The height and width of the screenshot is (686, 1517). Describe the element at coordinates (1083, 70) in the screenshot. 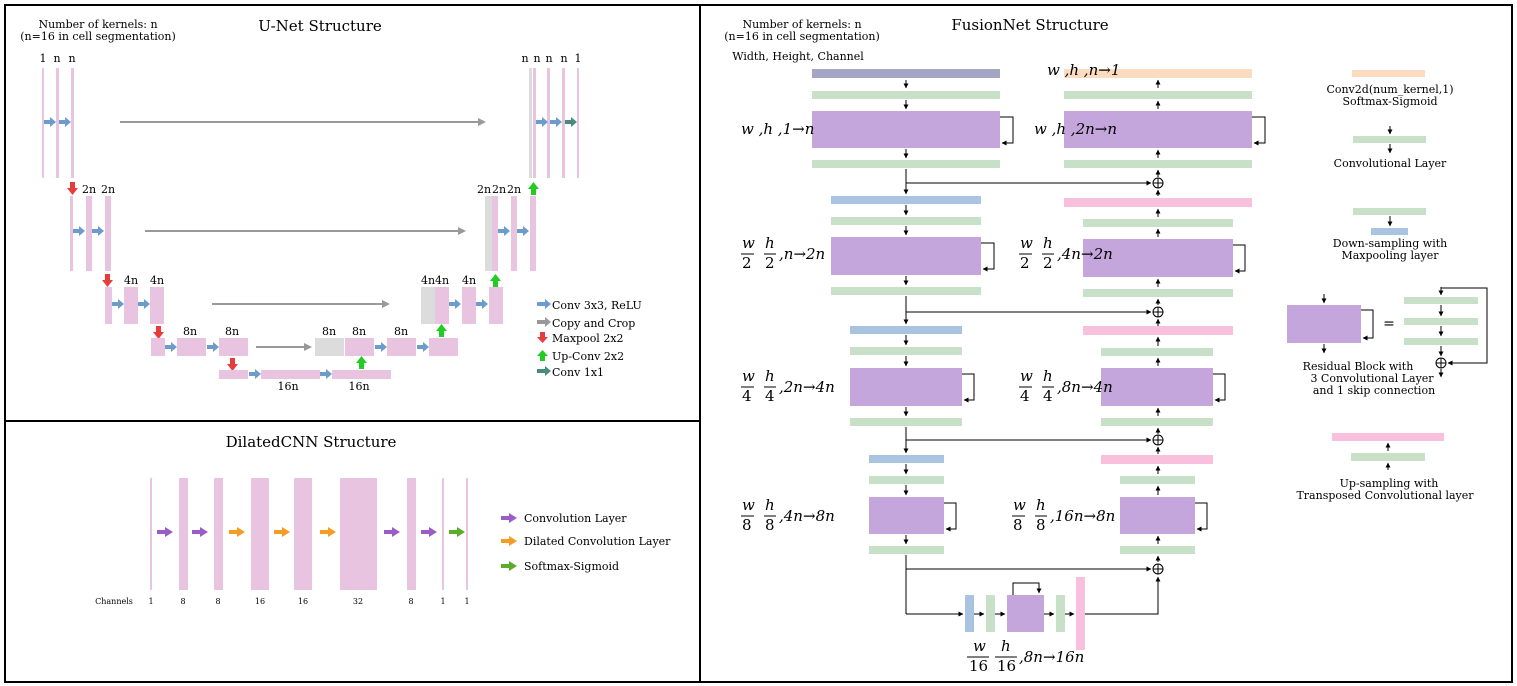

I see `dec1-top-label: w ,h ,n→1` at that location.